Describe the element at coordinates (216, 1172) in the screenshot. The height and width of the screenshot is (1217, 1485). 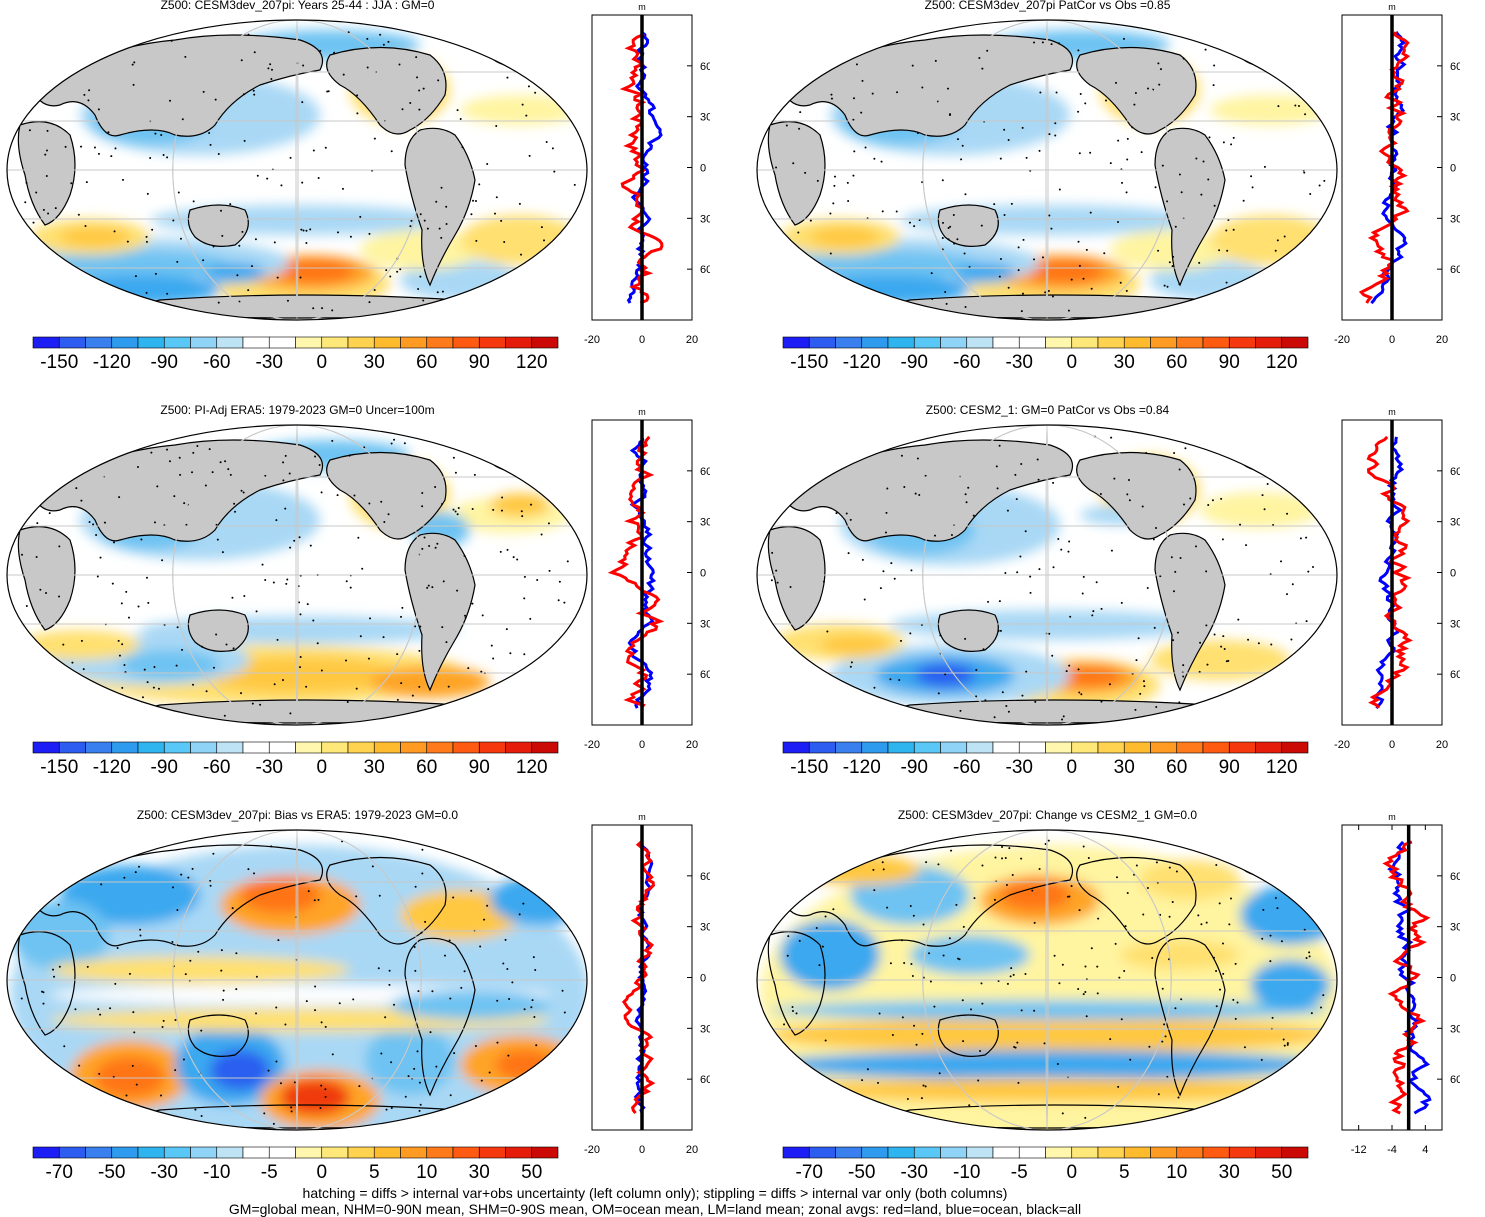
I see `colorbar-label: -10` at that location.